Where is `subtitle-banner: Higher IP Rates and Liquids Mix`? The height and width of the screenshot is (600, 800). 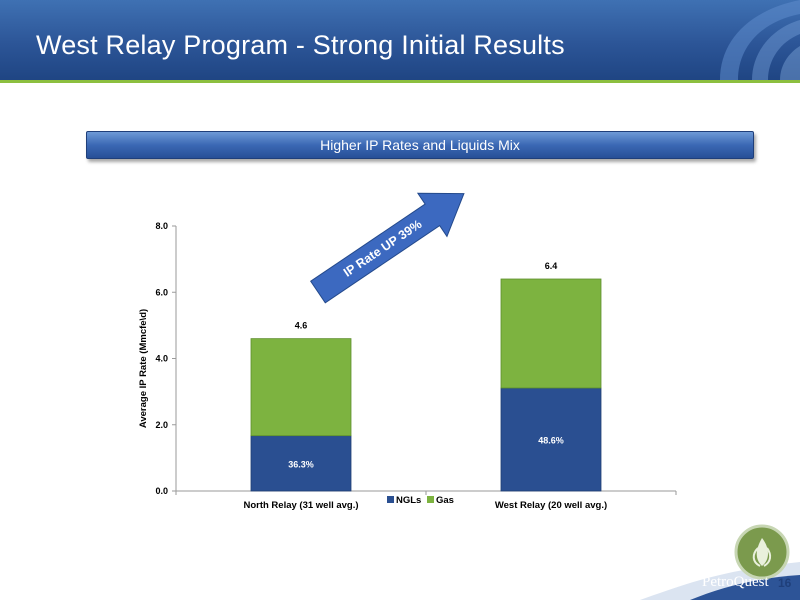 subtitle-banner: Higher IP Rates and Liquids Mix is located at coordinates (420, 145).